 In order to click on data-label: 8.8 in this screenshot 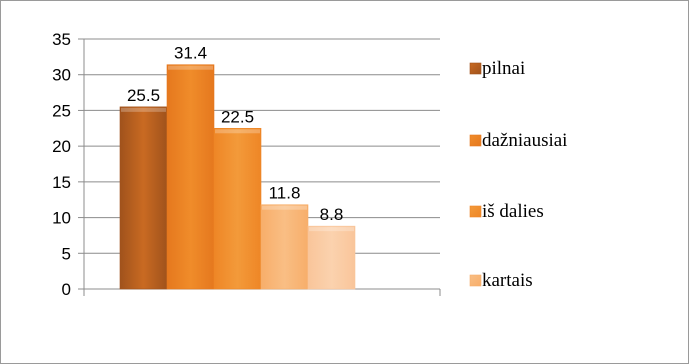, I will do `click(332, 214)`.